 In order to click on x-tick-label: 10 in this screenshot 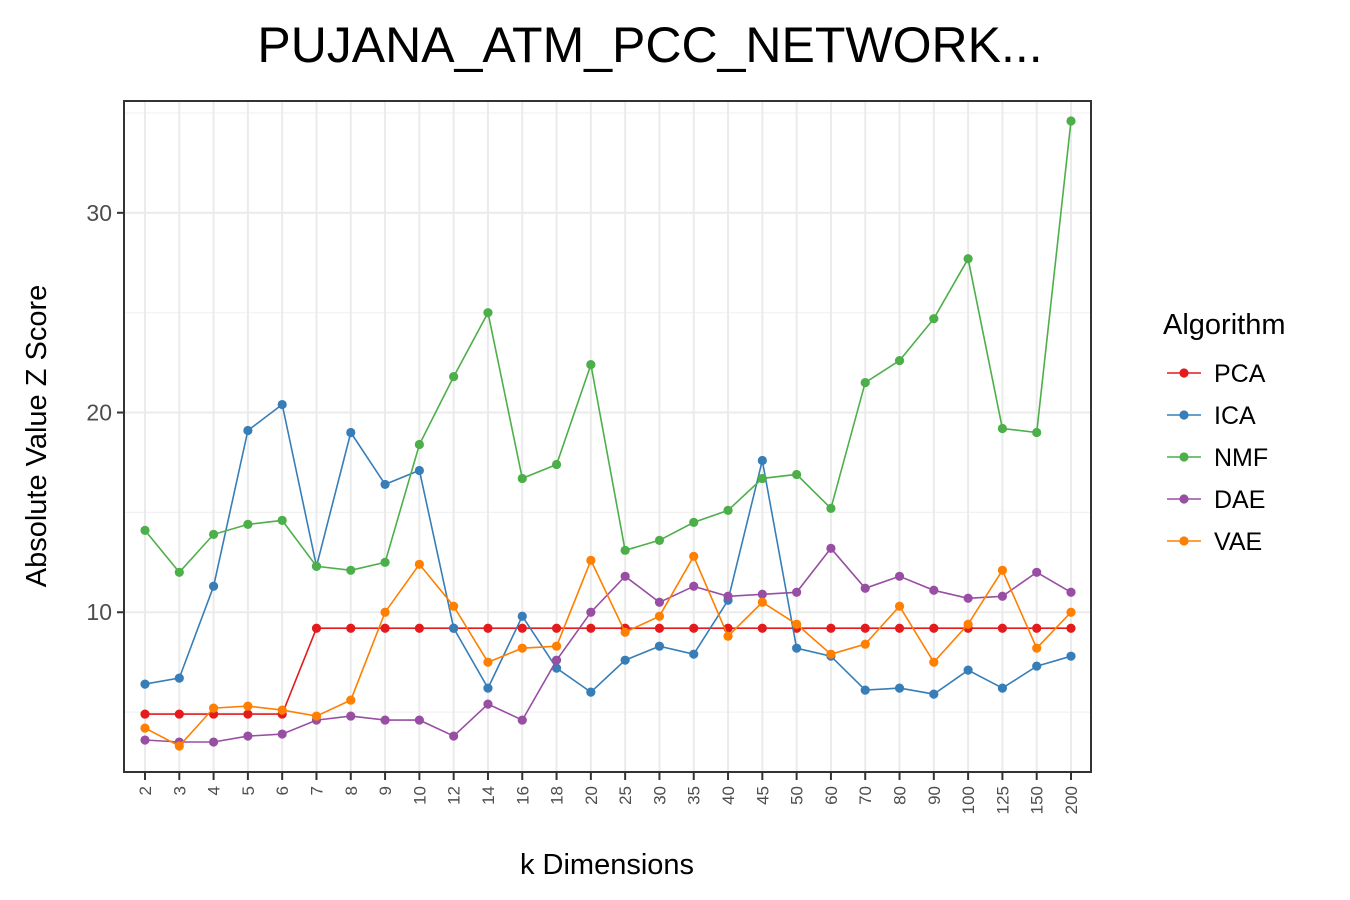, I will do `click(419, 795)`.